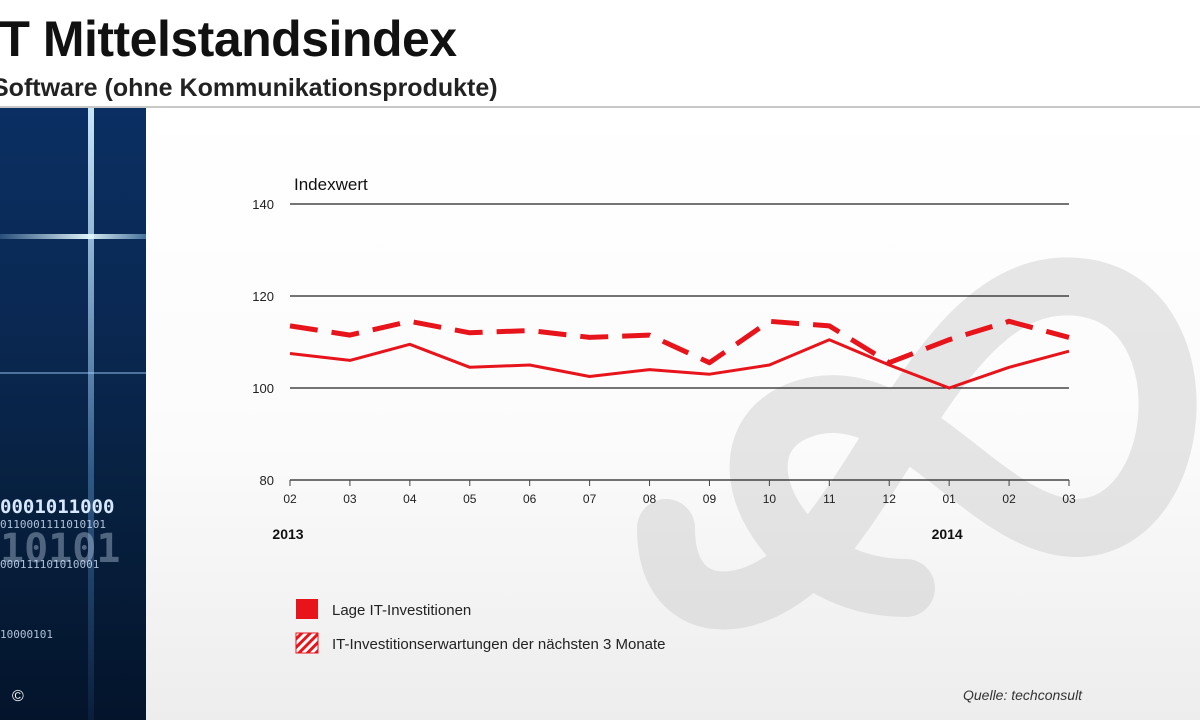  I want to click on binary-text: 000111101010001, so click(50, 564).